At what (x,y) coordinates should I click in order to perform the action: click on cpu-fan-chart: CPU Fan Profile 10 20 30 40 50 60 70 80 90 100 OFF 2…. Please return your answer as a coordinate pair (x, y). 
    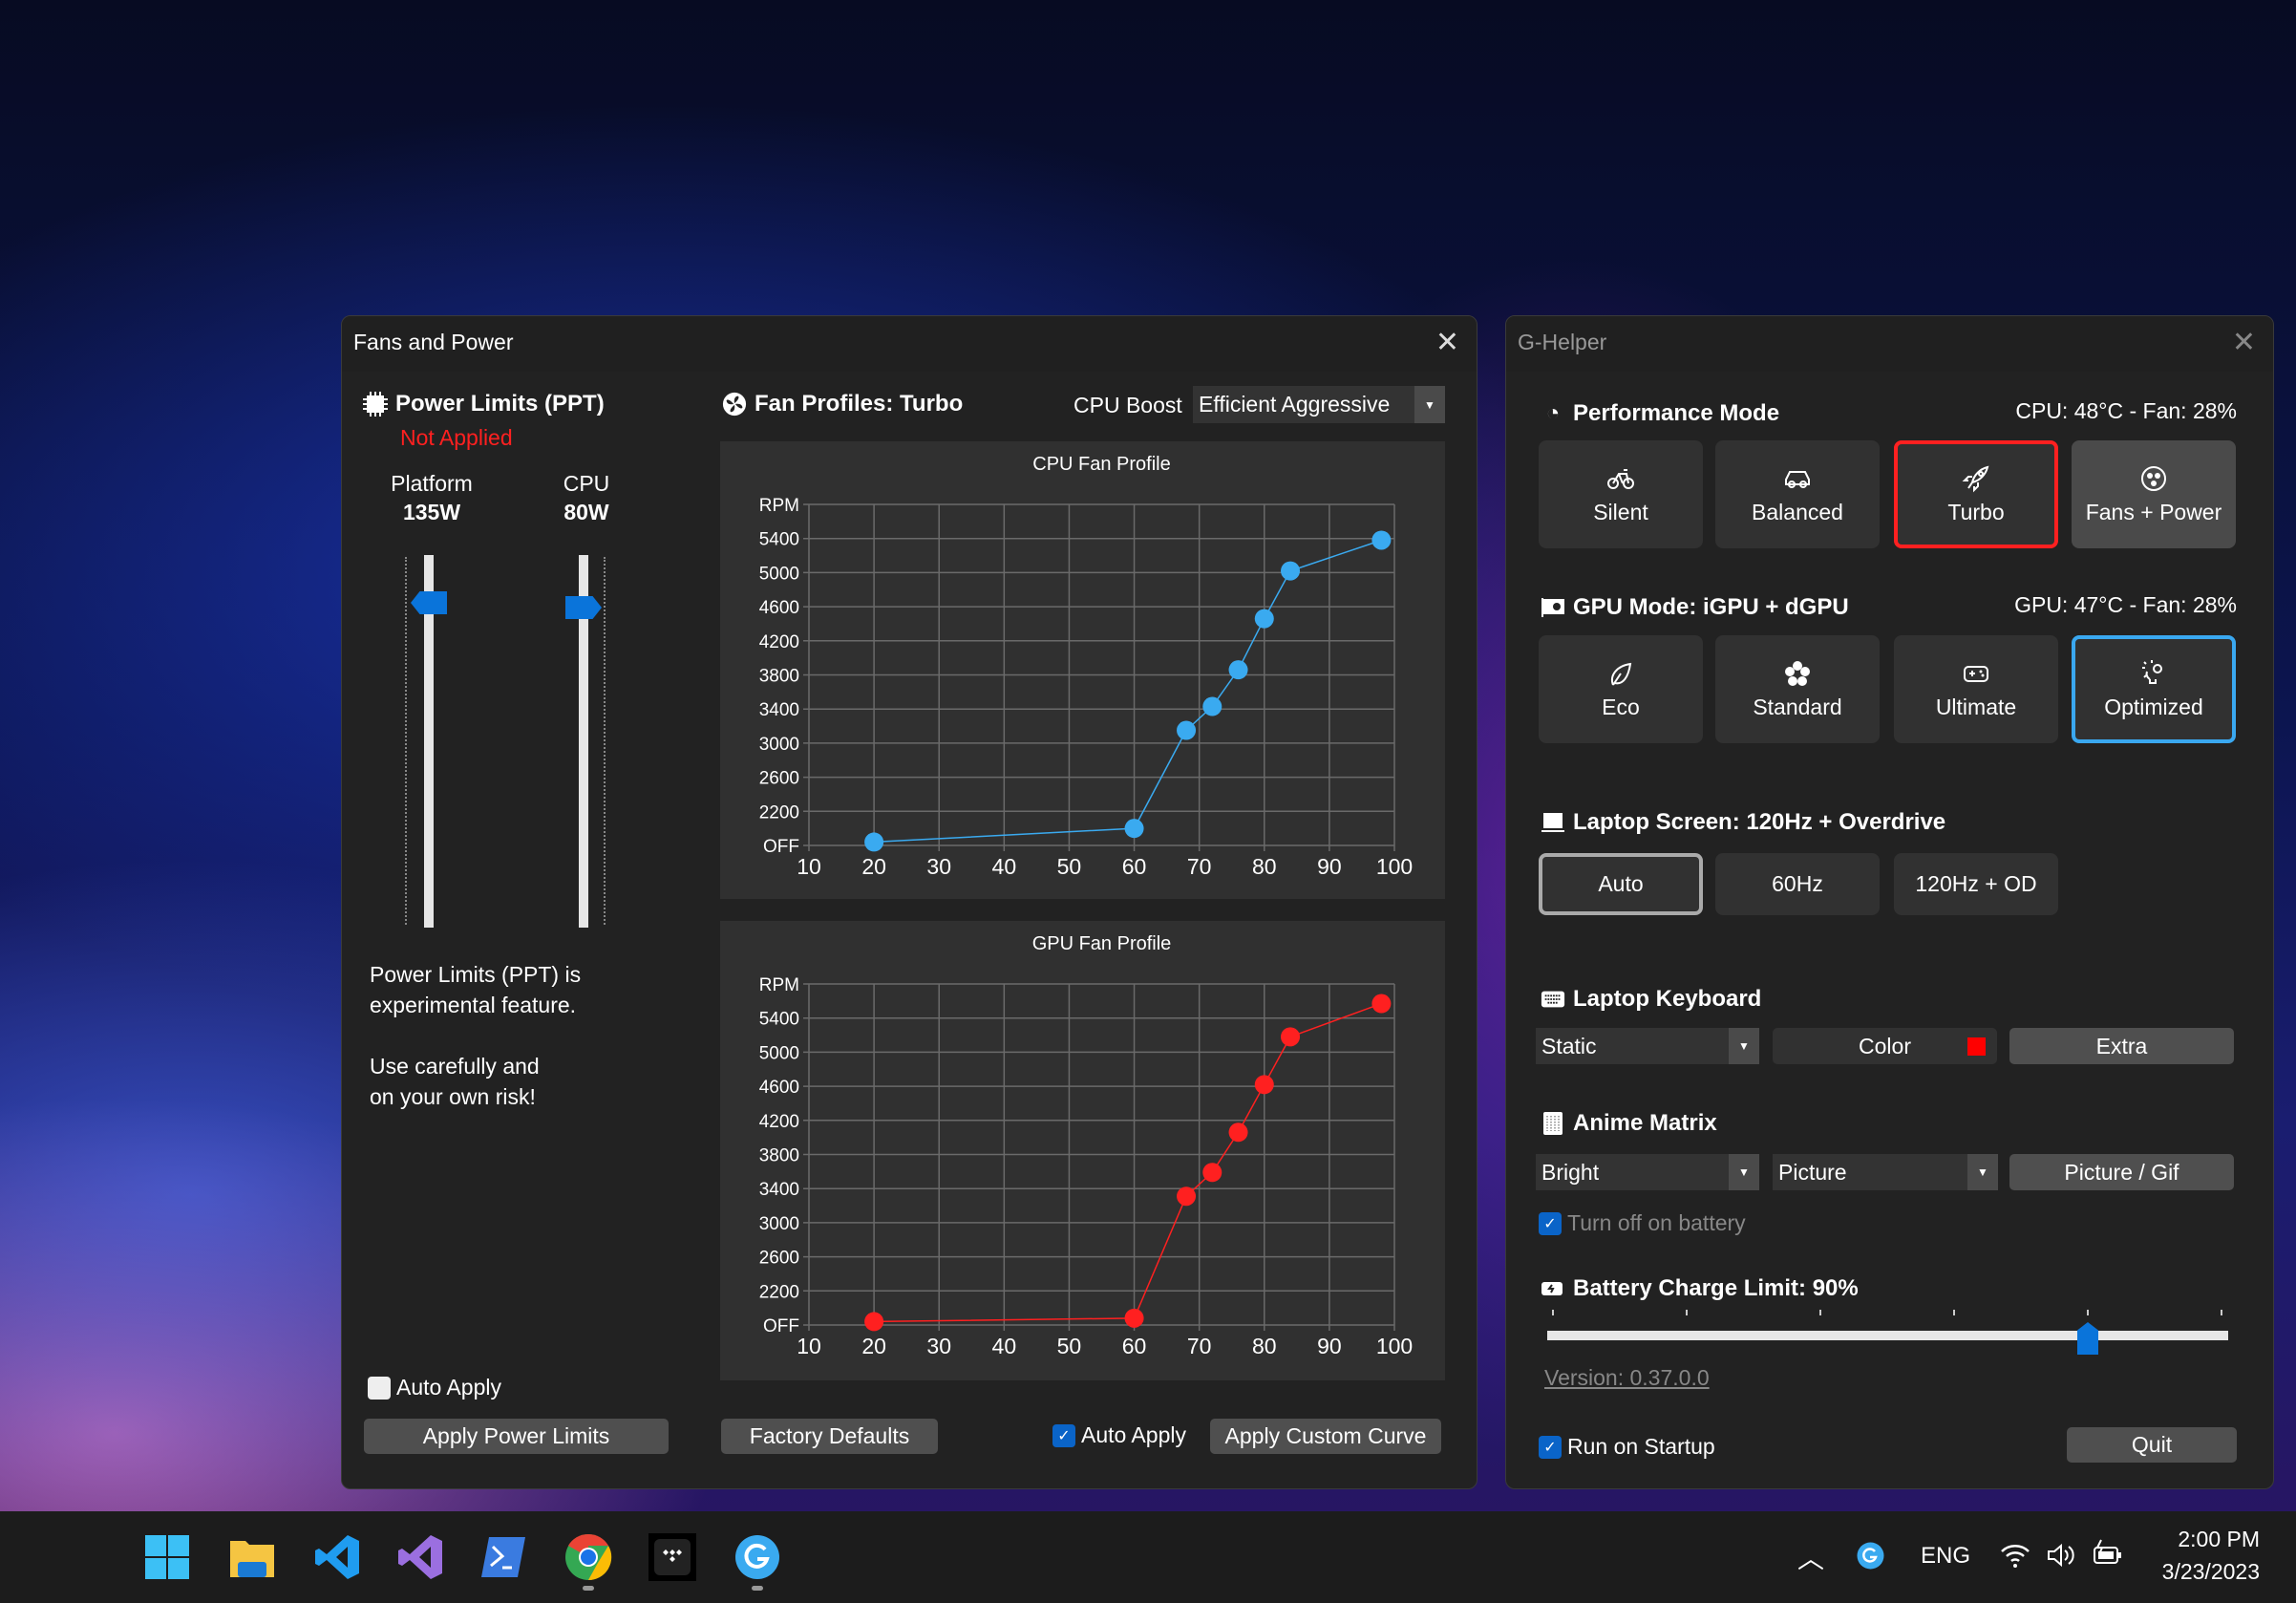
    Looking at the image, I should click on (1082, 670).